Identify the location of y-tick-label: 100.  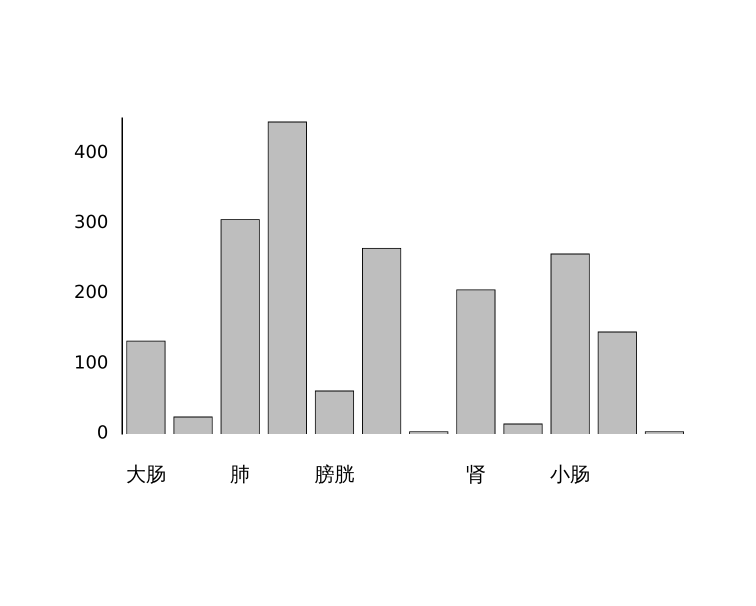
(91, 363).